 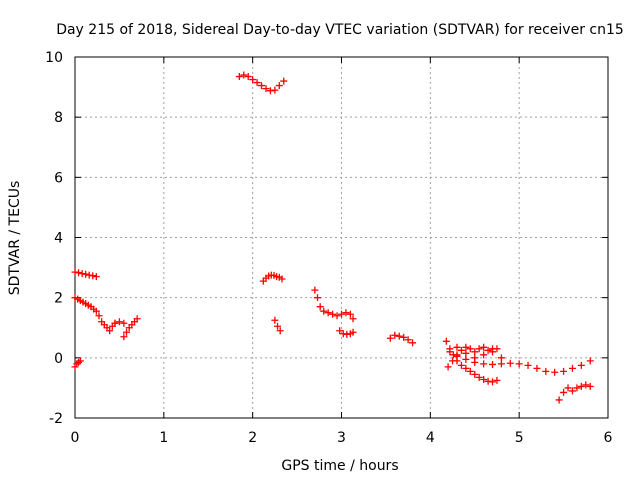 What do you see at coordinates (58, 359) in the screenshot?
I see `y-tick-label: 0` at bounding box center [58, 359].